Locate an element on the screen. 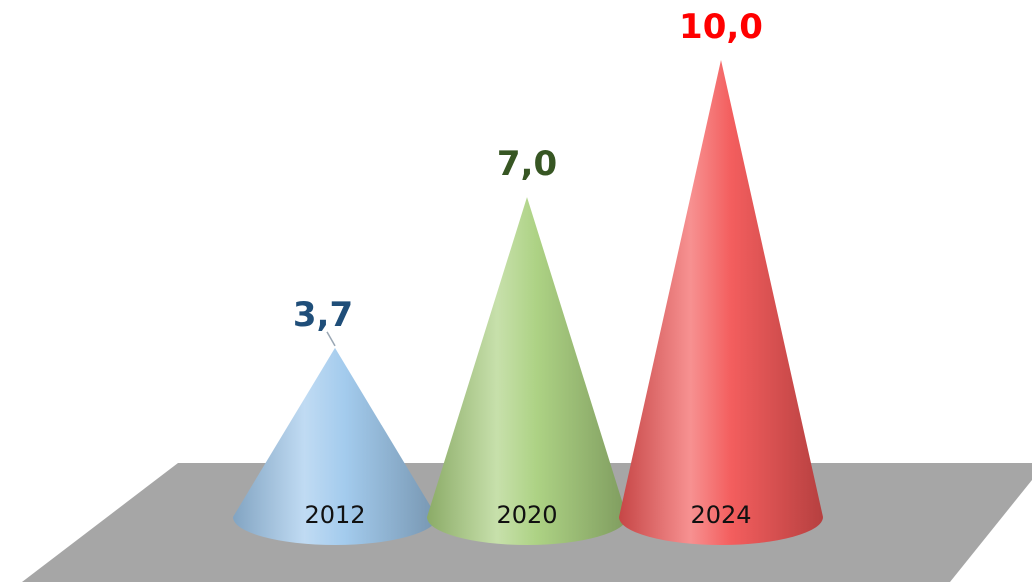 This screenshot has width=1032, height=582. category-label: 2012 is located at coordinates (334, 515).